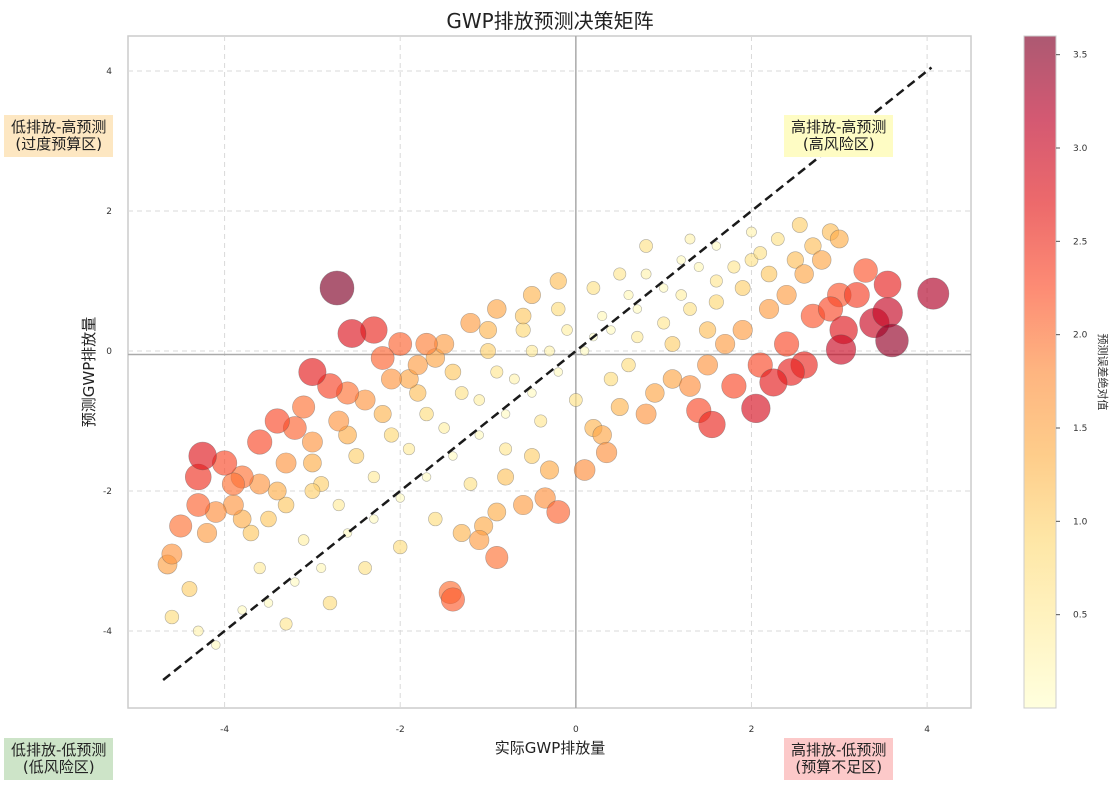 The image size is (1117, 788). I want to click on y-axis-label: 预测GWP排放量, so click(89, 372).